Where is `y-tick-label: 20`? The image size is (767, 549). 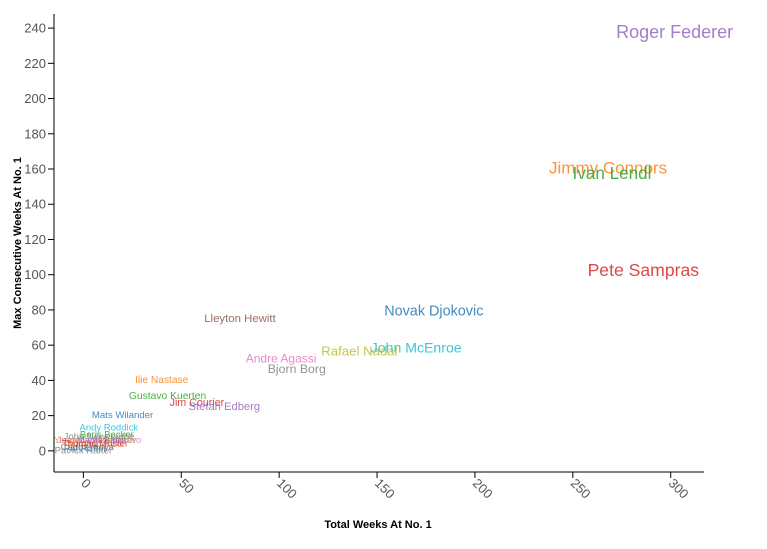 y-tick-label: 20 is located at coordinates (39, 415).